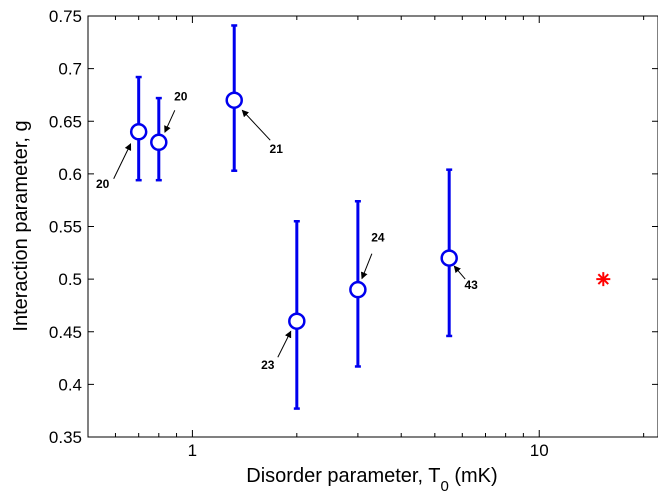  Describe the element at coordinates (65, 227) in the screenshot. I see `y-tick-label: 0.55` at that location.